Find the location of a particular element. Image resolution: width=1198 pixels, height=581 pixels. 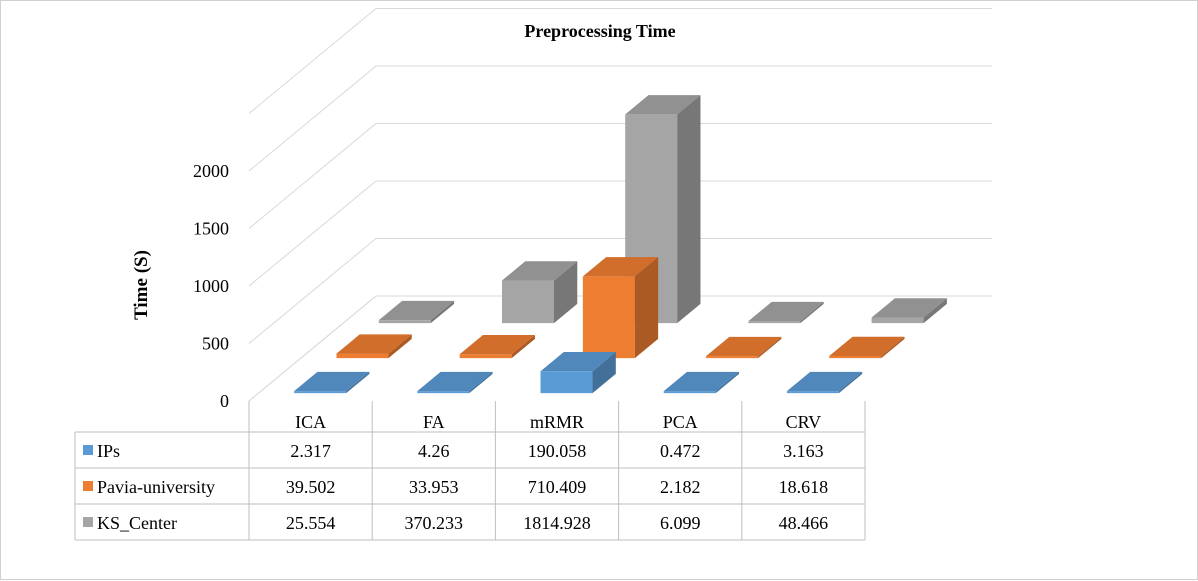

bar-KS_Center-FA is located at coordinates (539, 292).